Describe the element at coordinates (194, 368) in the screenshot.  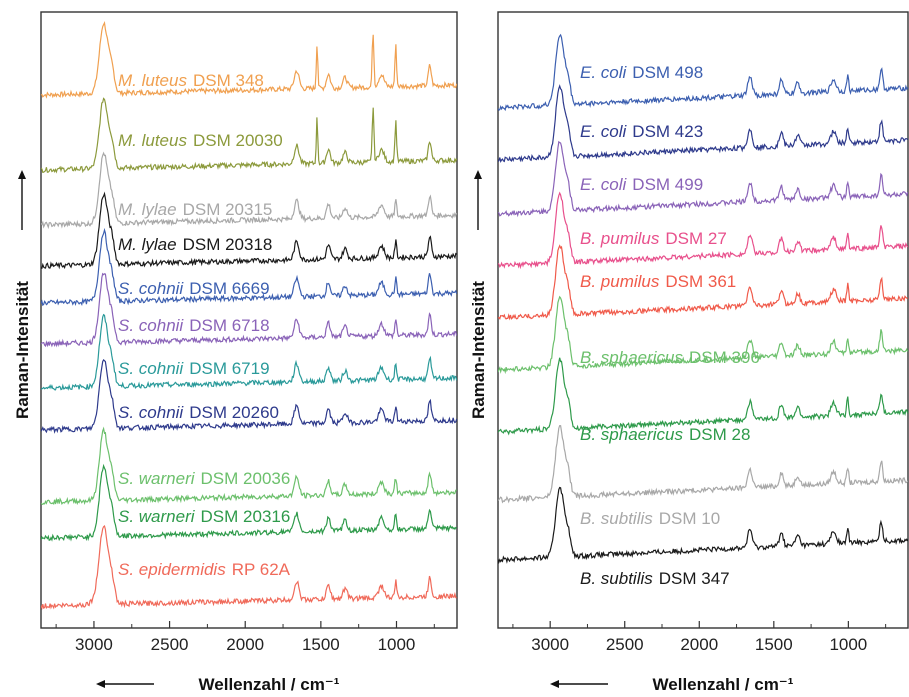
I see `spectrum-label: S. cohnii DSM 6719` at that location.